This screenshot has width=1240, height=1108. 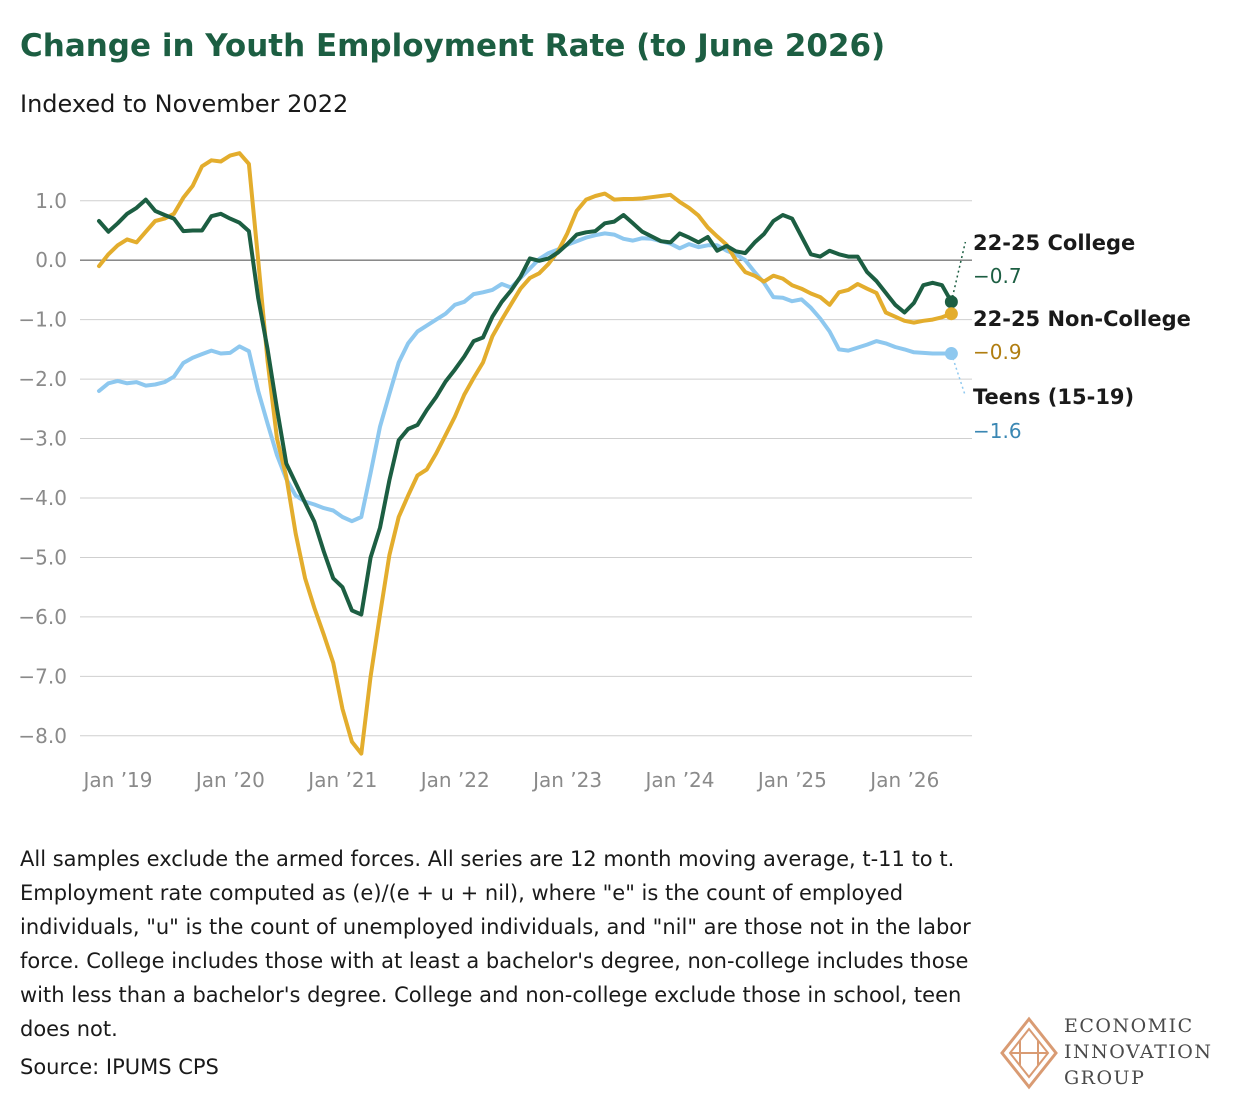 I want to click on x-tick-label: Jan ’23, so click(x=566, y=780).